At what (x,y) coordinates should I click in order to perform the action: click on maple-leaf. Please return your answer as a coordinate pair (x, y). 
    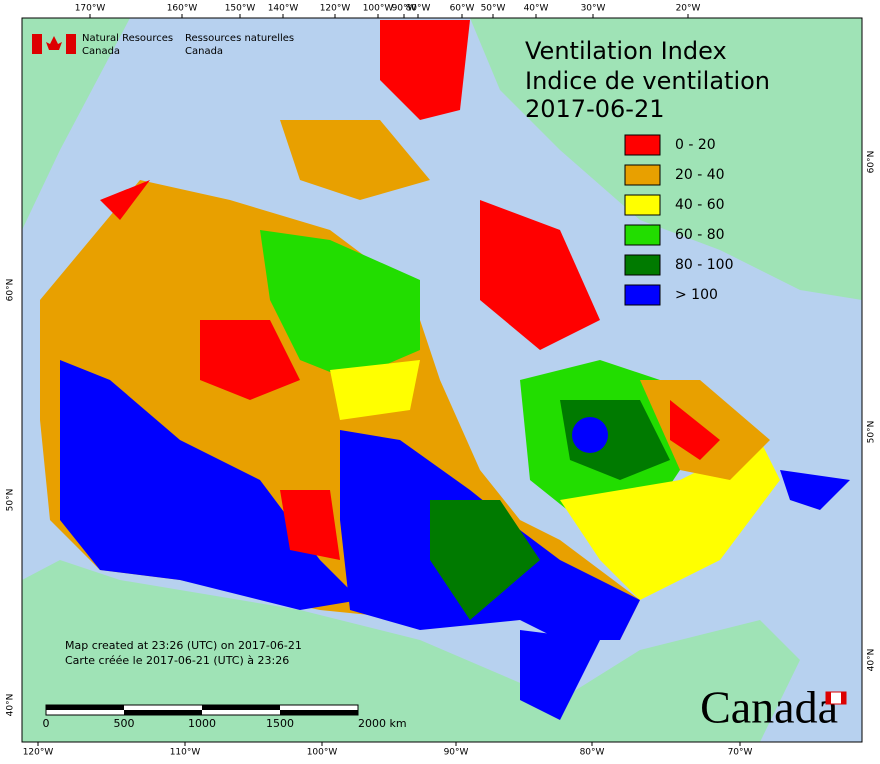
    Looking at the image, I should click on (54, 43).